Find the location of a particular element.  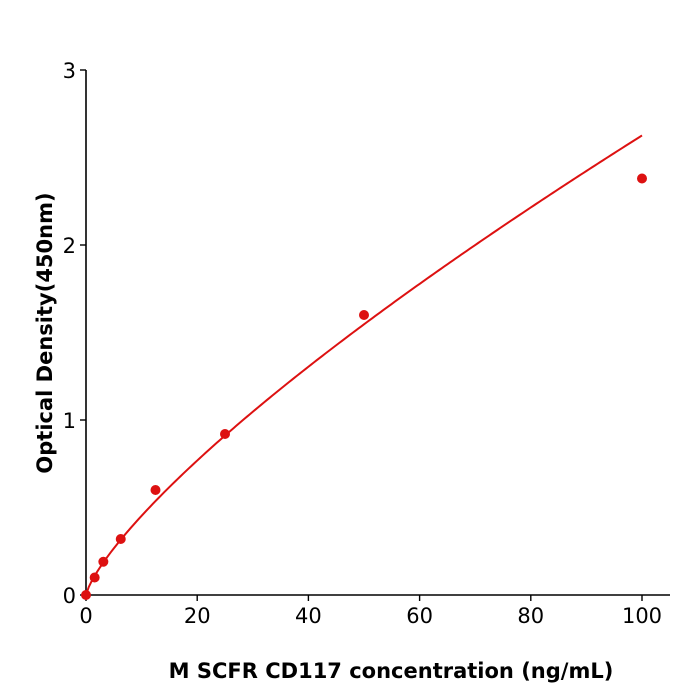

x-tick-label: 60 is located at coordinates (419, 616).